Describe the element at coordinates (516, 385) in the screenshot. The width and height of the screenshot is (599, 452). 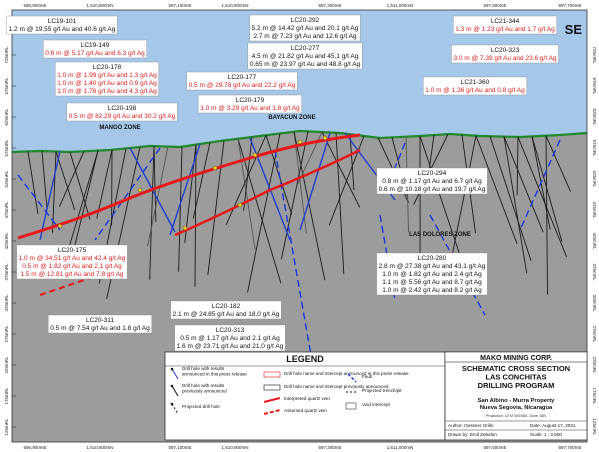
I see `title-block-text: DRILLING PROGRAM` at that location.